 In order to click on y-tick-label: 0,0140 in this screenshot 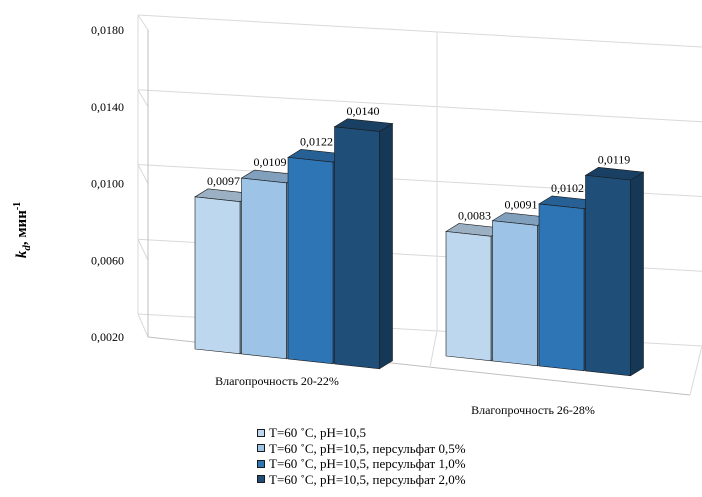, I will do `click(107, 107)`.